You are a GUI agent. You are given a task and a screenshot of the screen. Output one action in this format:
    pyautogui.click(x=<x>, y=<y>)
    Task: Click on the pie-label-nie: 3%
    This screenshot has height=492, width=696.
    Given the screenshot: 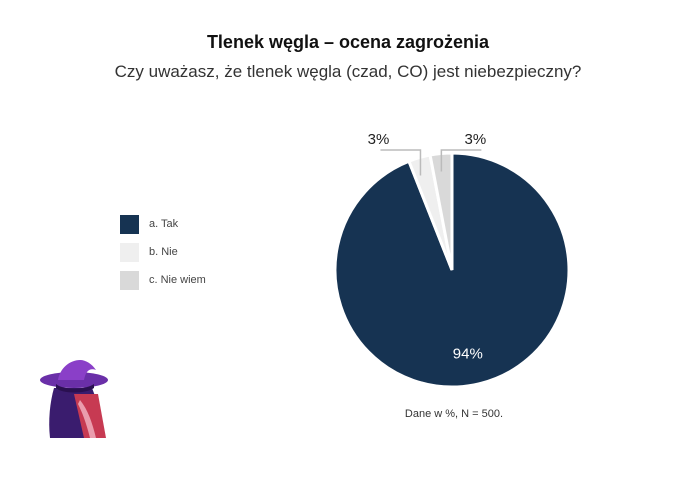 What is the action you would take?
    pyautogui.click(x=379, y=139)
    